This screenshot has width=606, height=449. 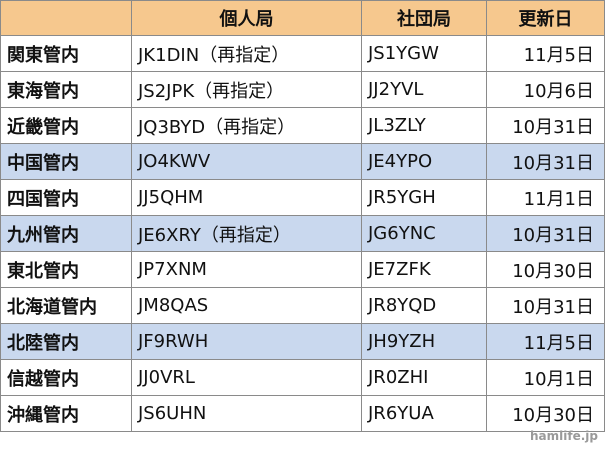 What do you see at coordinates (246, 269) in the screenshot?
I see `cell-personal-station: JP7XNM` at bounding box center [246, 269].